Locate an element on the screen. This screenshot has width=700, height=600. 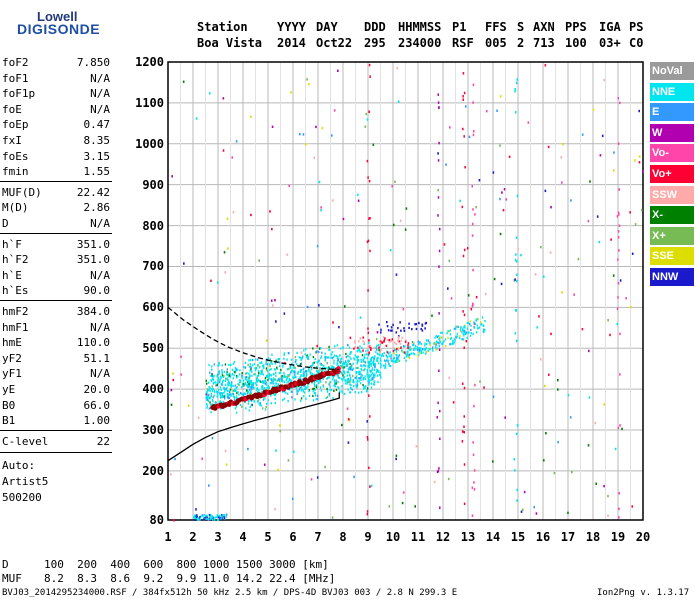
param-value: 351.0 is located at coordinates (93, 244).